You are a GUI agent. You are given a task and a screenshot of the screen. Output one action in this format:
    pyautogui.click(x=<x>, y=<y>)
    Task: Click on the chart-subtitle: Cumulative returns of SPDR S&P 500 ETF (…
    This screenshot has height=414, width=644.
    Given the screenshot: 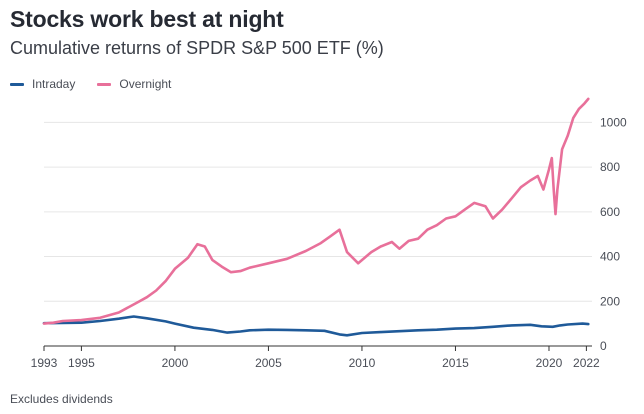 What is the action you would take?
    pyautogui.click(x=197, y=48)
    